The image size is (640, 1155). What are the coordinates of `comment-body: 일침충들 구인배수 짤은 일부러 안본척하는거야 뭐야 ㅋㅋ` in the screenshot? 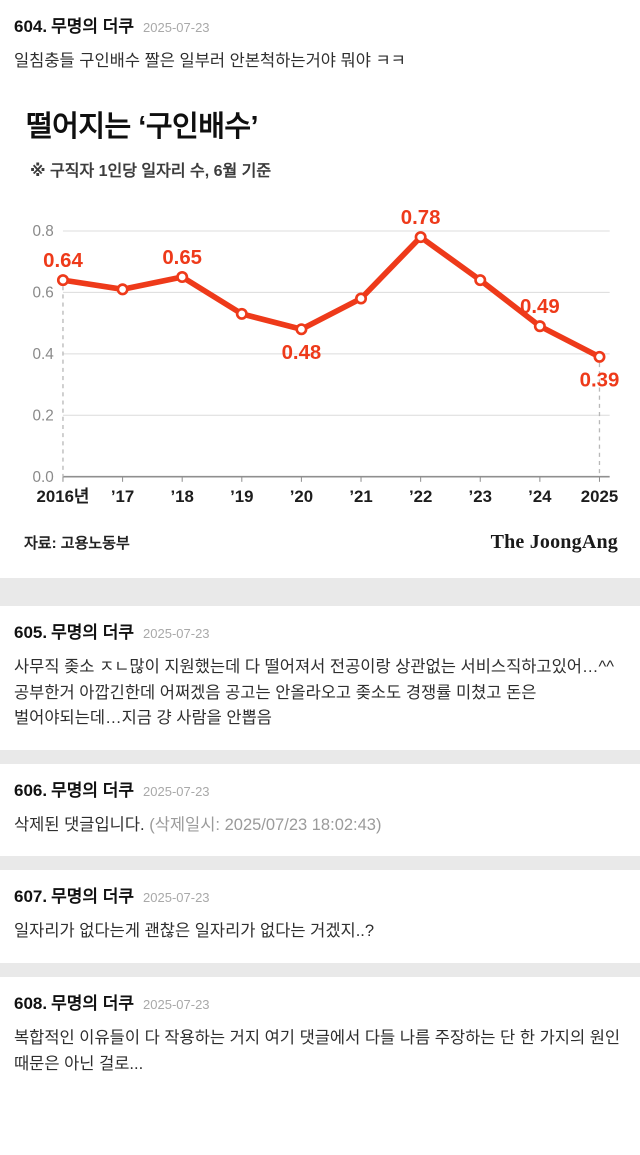 It's located at (210, 61).